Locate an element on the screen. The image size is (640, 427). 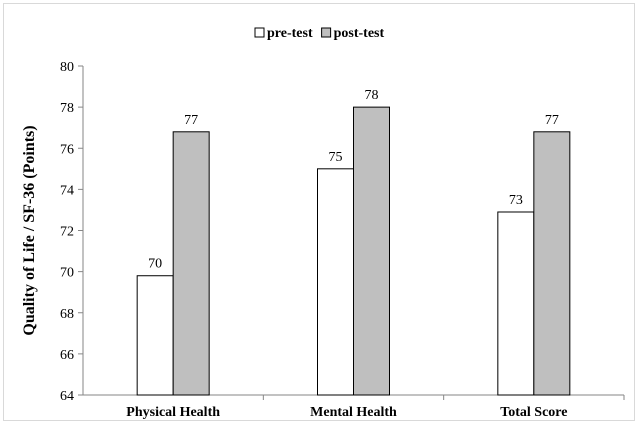
y-axis-title: Quality of Life / SF-36 (Points) is located at coordinates (29, 230).